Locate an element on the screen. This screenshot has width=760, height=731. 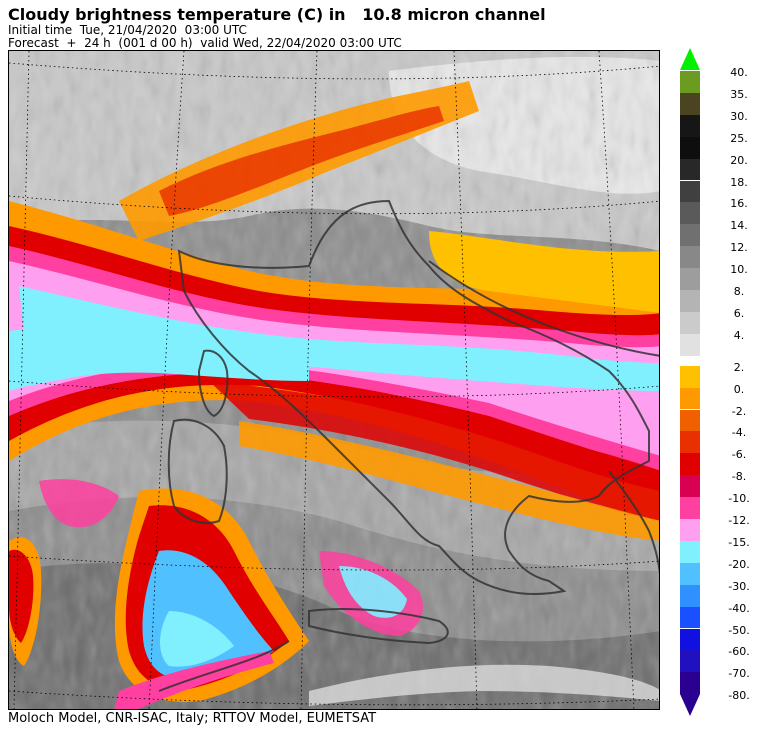
legend-label: 14. is located at coordinates (739, 226).